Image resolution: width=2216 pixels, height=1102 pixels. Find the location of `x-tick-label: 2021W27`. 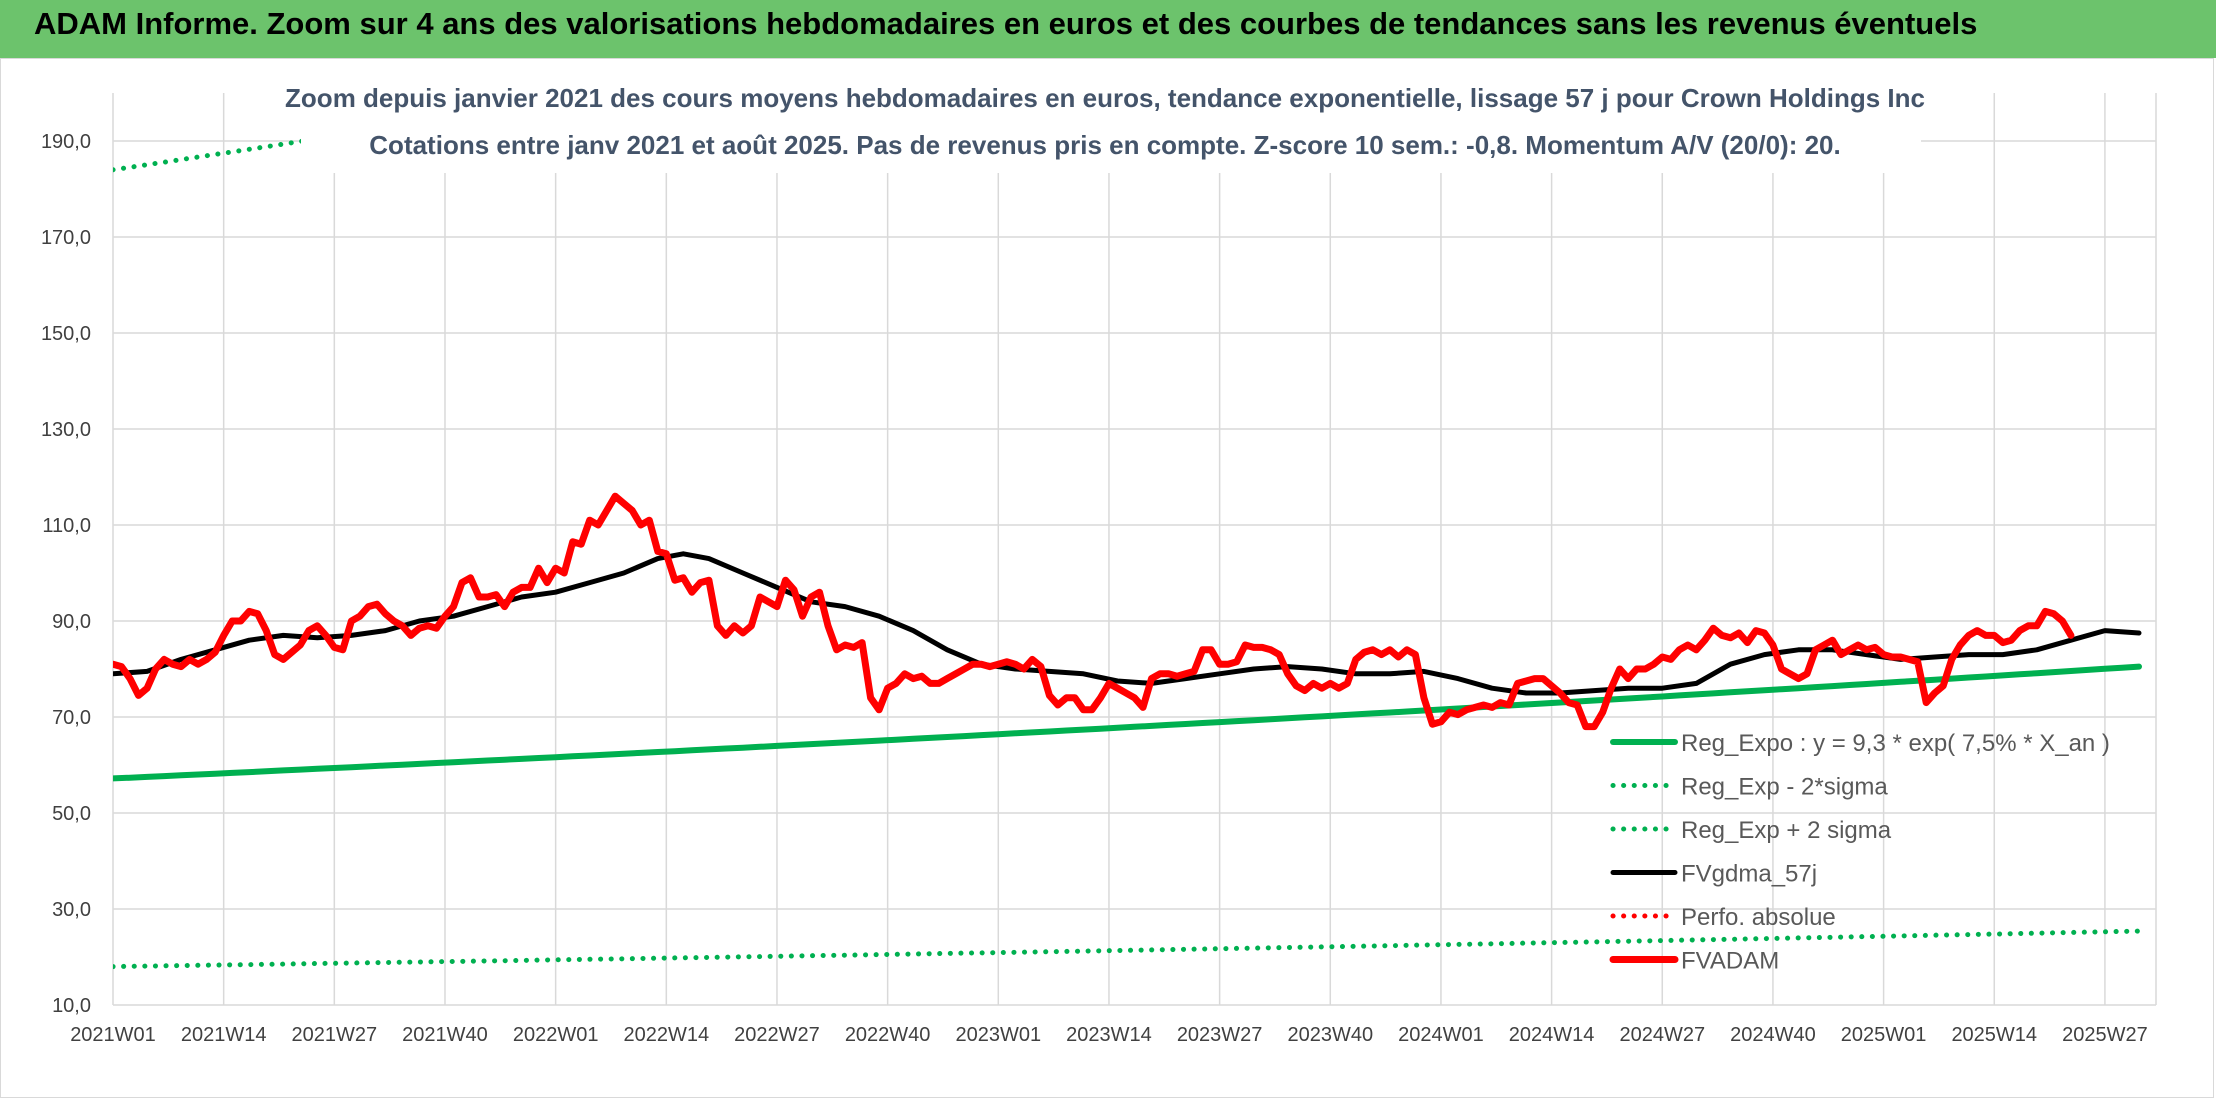

x-tick-label: 2021W27 is located at coordinates (335, 1035).